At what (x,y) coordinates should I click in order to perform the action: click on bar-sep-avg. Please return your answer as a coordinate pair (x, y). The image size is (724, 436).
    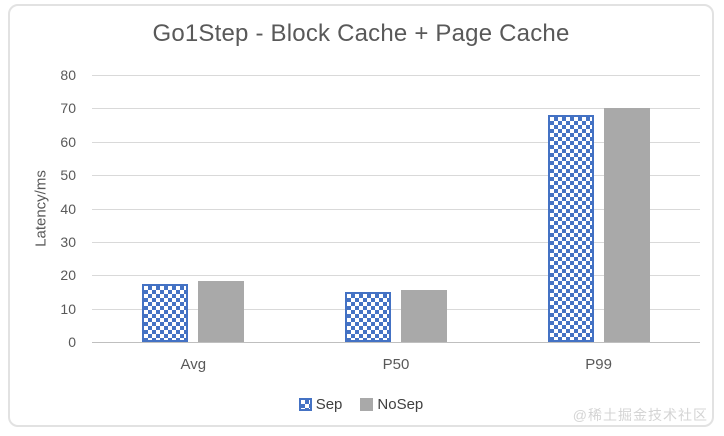
    Looking at the image, I should click on (165, 312).